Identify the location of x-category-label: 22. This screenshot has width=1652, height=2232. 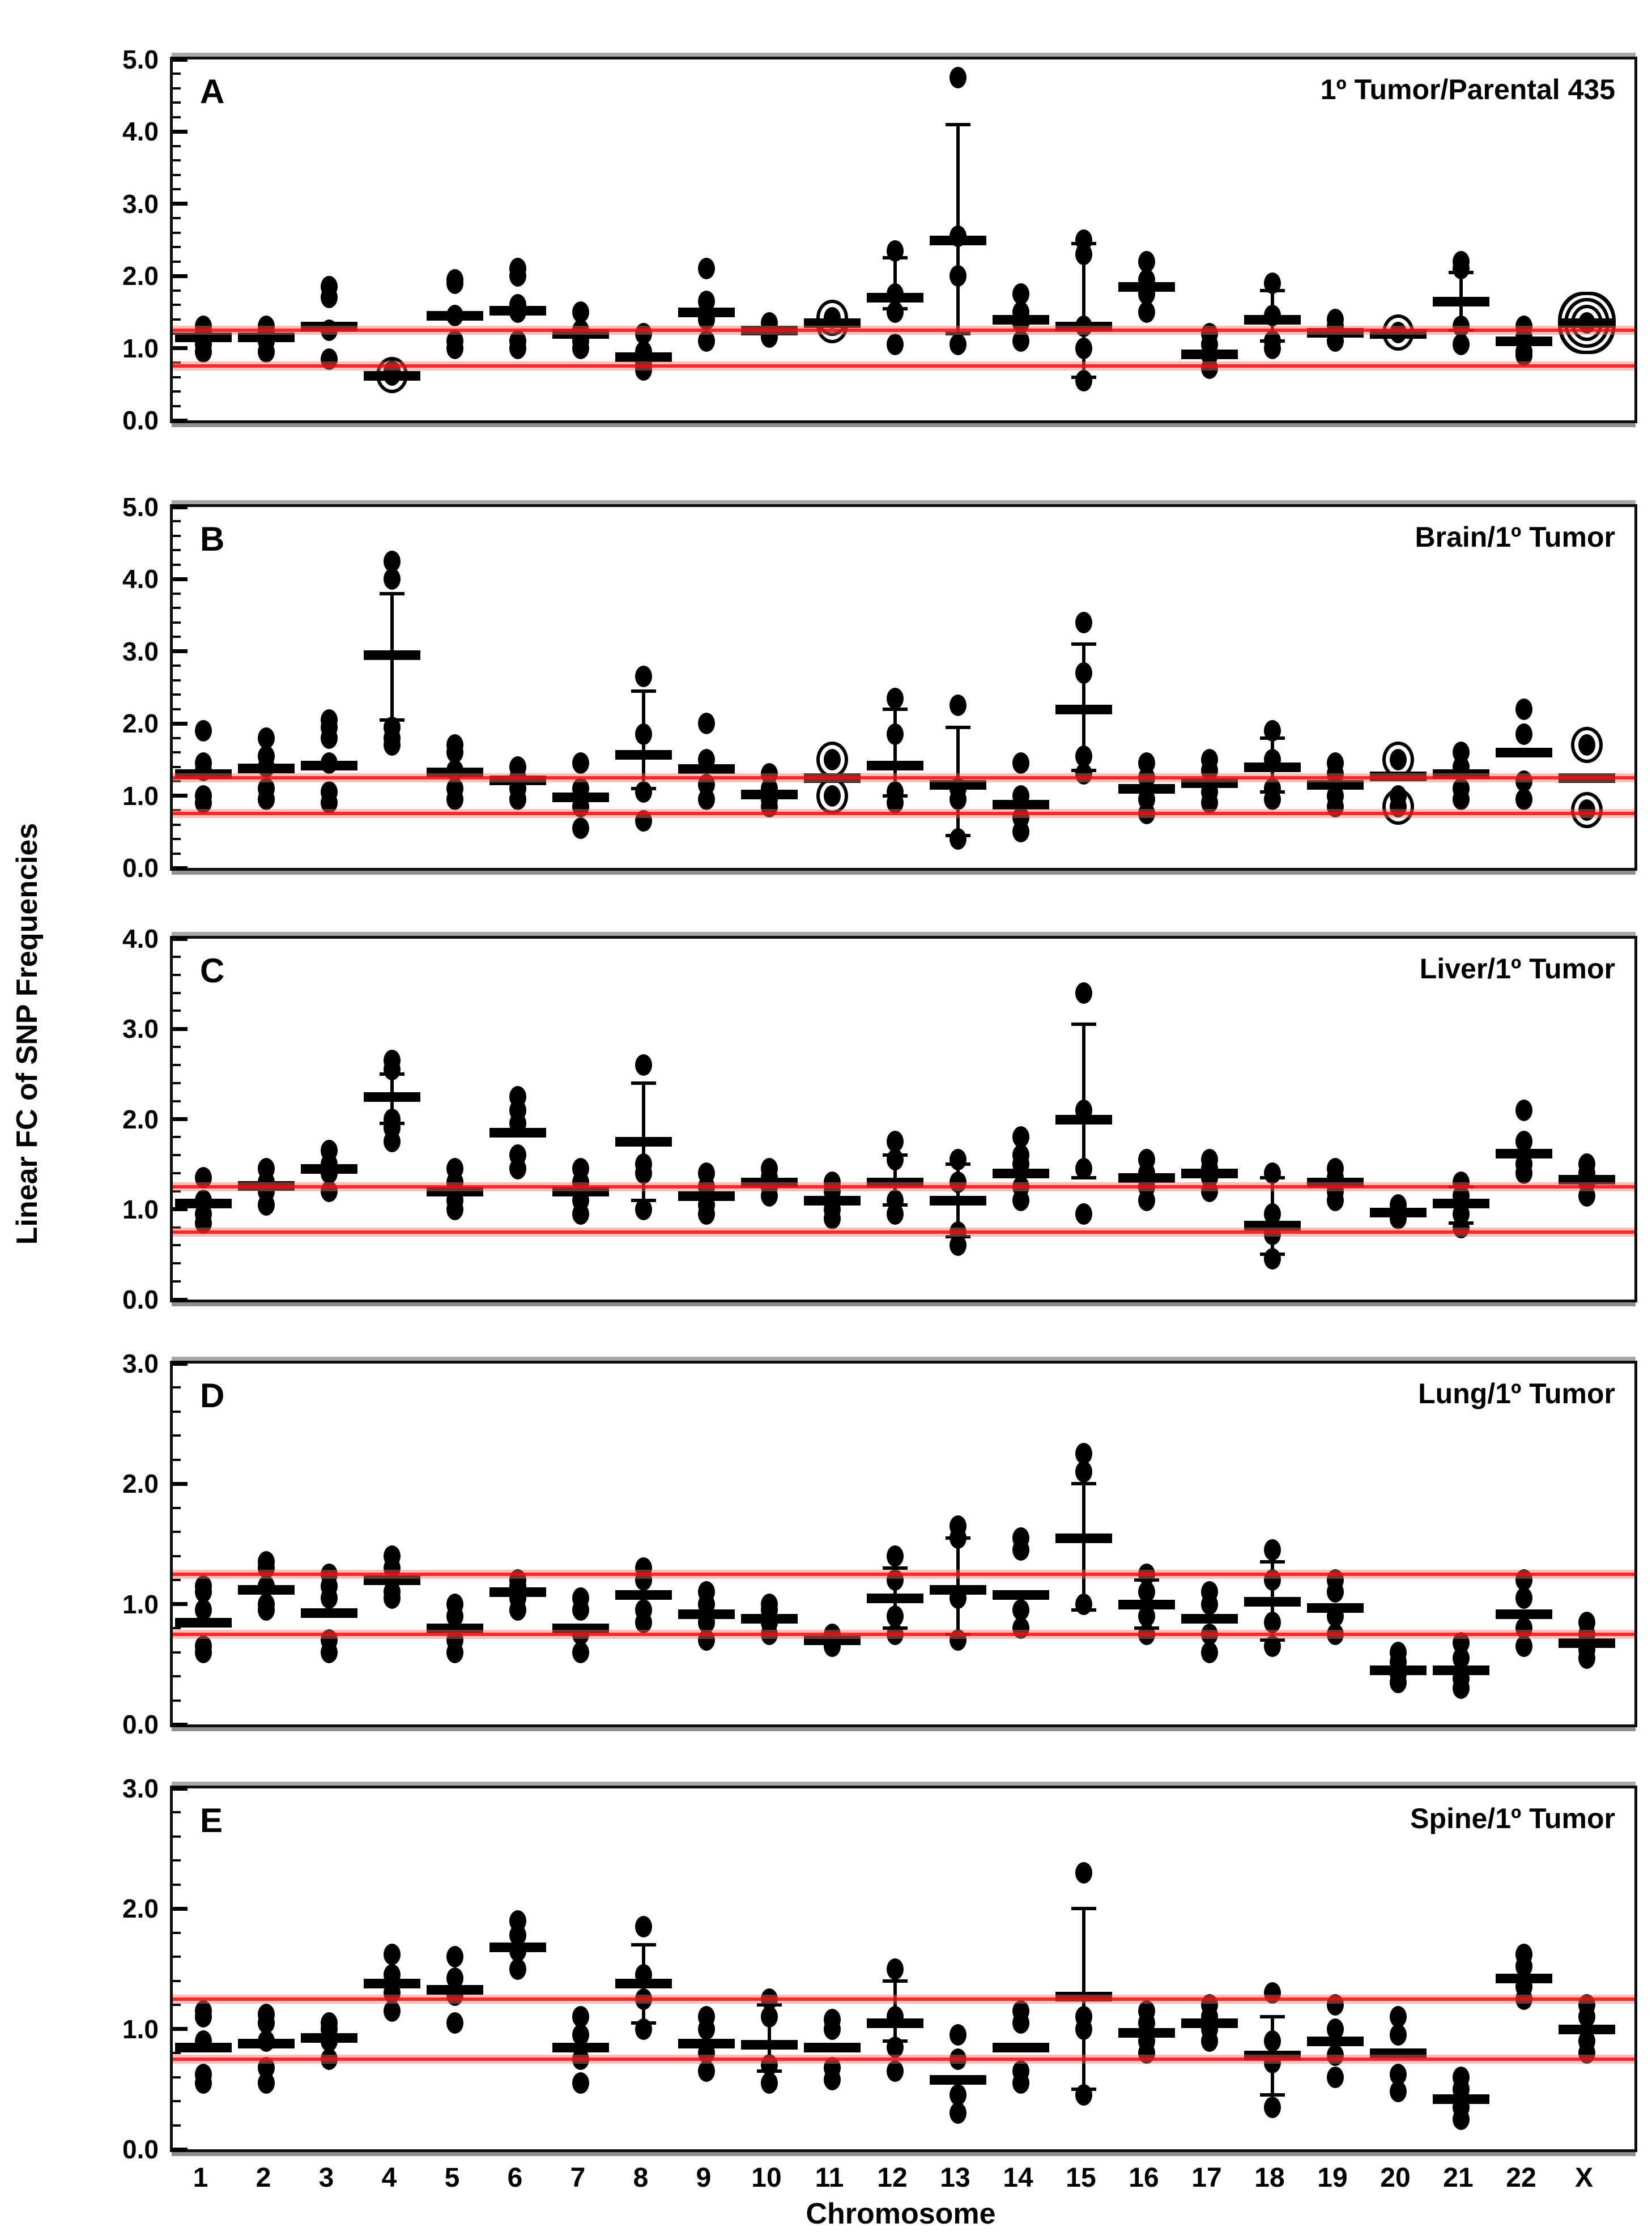
(1521, 2178).